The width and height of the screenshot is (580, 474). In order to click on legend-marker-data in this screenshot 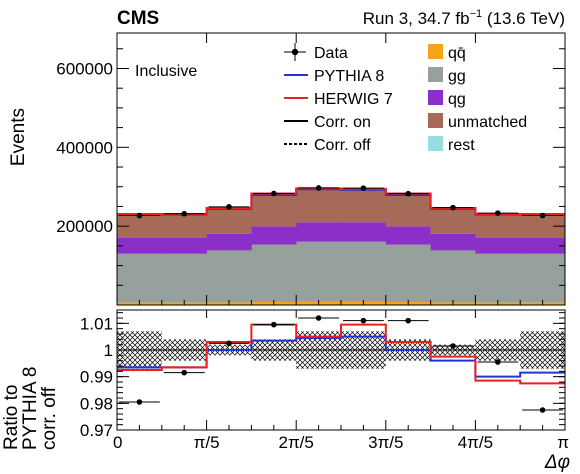, I will do `click(295, 52)`.